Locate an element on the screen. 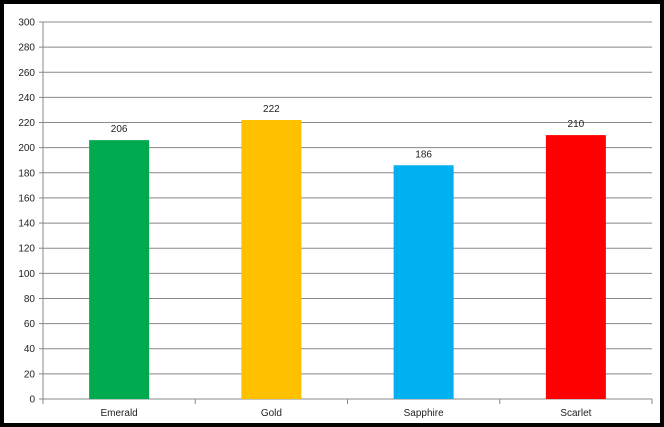  y-tick-label-200: 200 is located at coordinates (26, 148).